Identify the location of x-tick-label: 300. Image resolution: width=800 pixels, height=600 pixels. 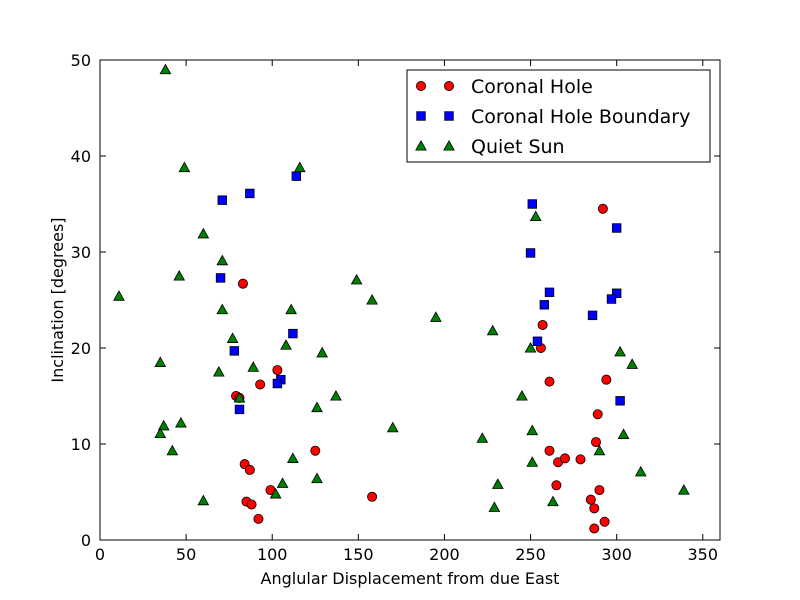
(616, 554).